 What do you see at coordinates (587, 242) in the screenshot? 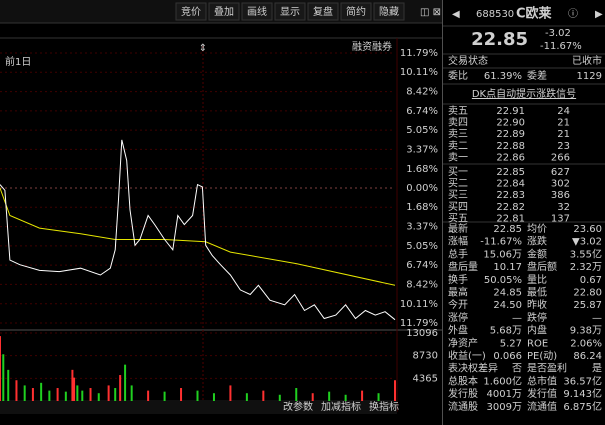
I see `stat-value: ▼3.02` at bounding box center [587, 242].